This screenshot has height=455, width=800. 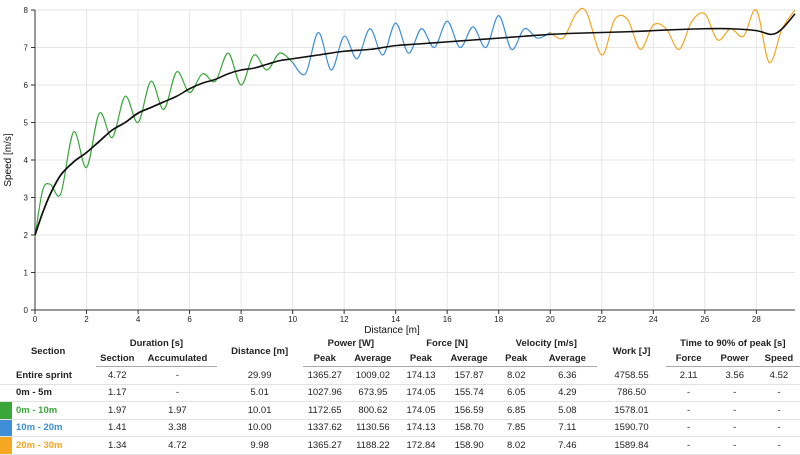 I want to click on x-tick-label: 26, so click(x=704, y=319).